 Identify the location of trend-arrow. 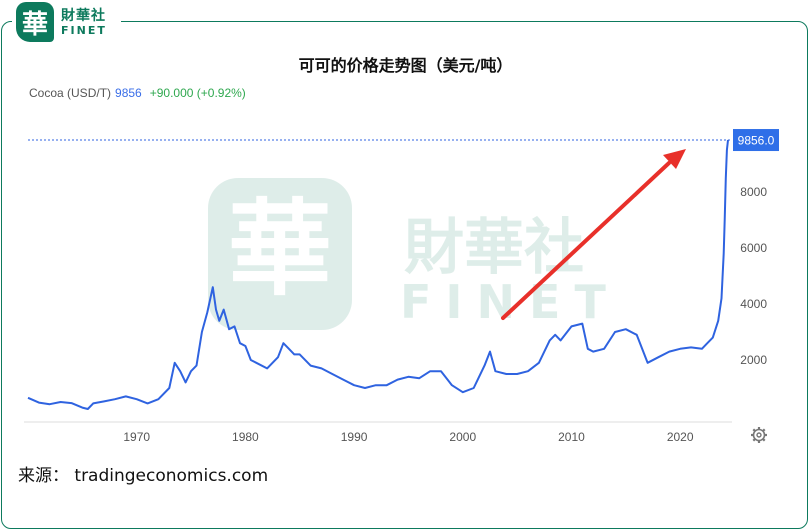
(593, 234).